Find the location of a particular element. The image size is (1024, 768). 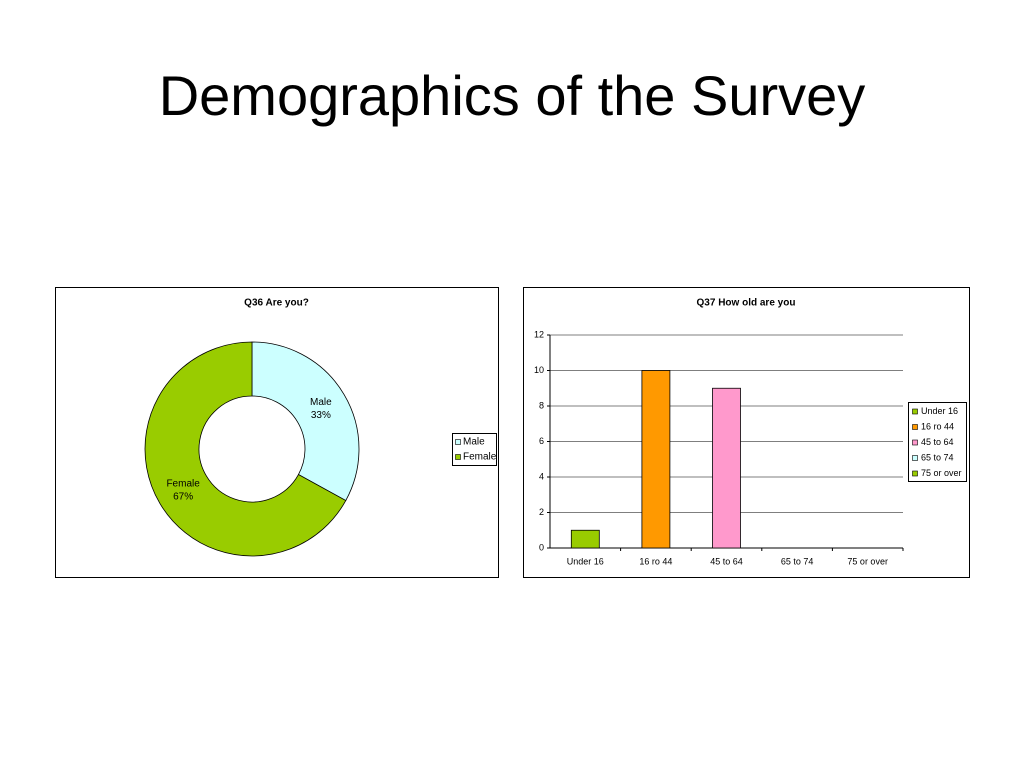

x-tick-label: 65 to 74 is located at coordinates (797, 561).